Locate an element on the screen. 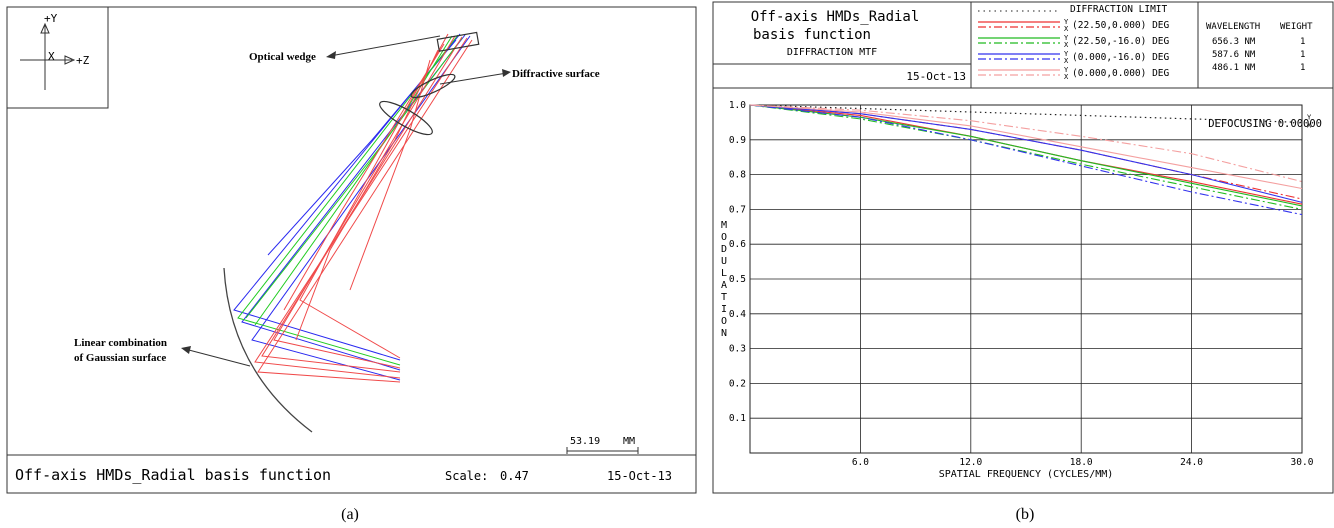 This screenshot has height=528, width=1334. diffractive-surface-pointer is located at coordinates (473, 78).